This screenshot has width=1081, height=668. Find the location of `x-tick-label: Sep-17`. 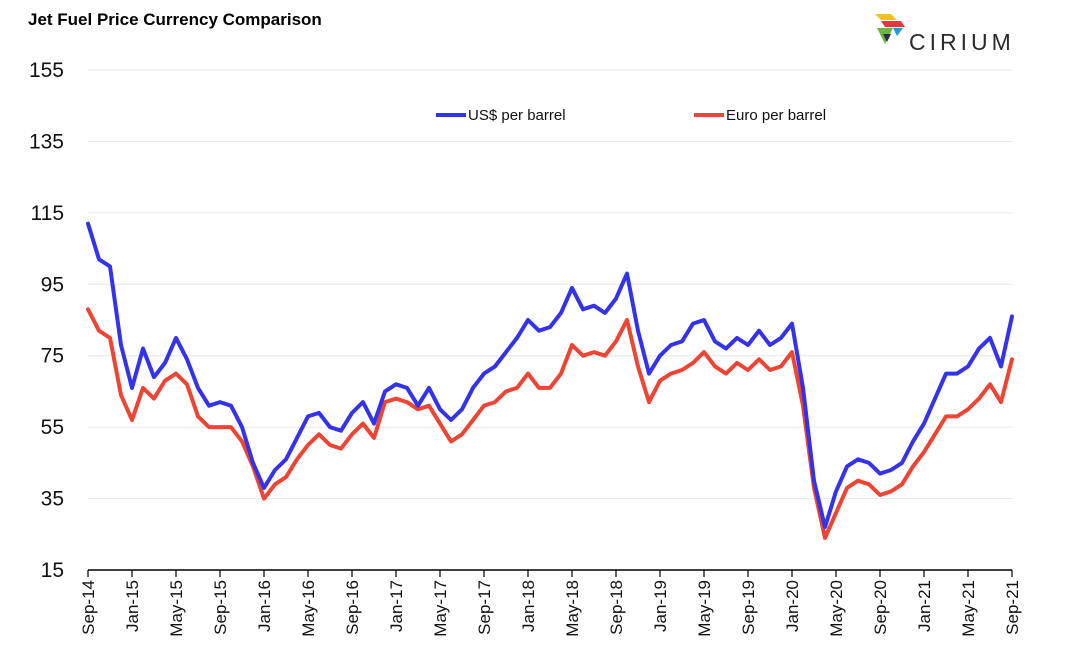

x-tick-label: Sep-17 is located at coordinates (484, 607).